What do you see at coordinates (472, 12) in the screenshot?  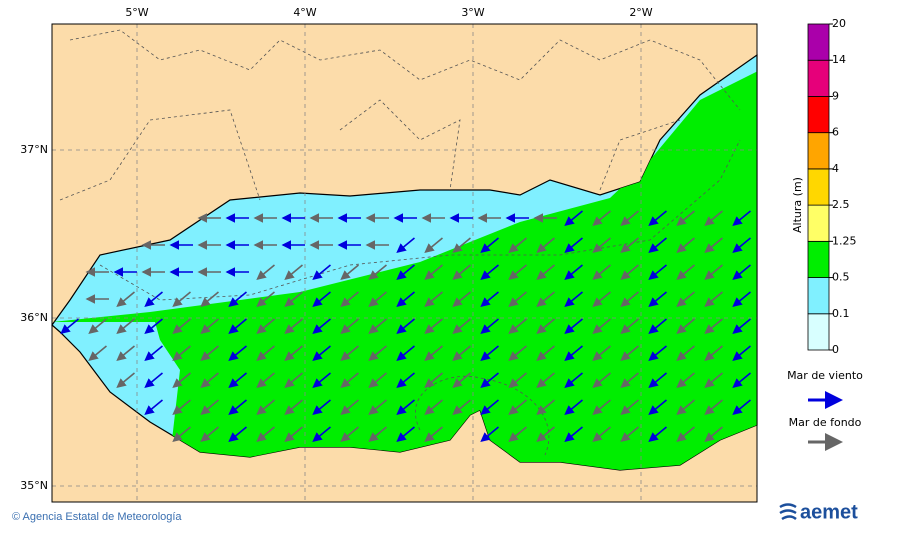 I see `lon-label: 3°W` at bounding box center [472, 12].